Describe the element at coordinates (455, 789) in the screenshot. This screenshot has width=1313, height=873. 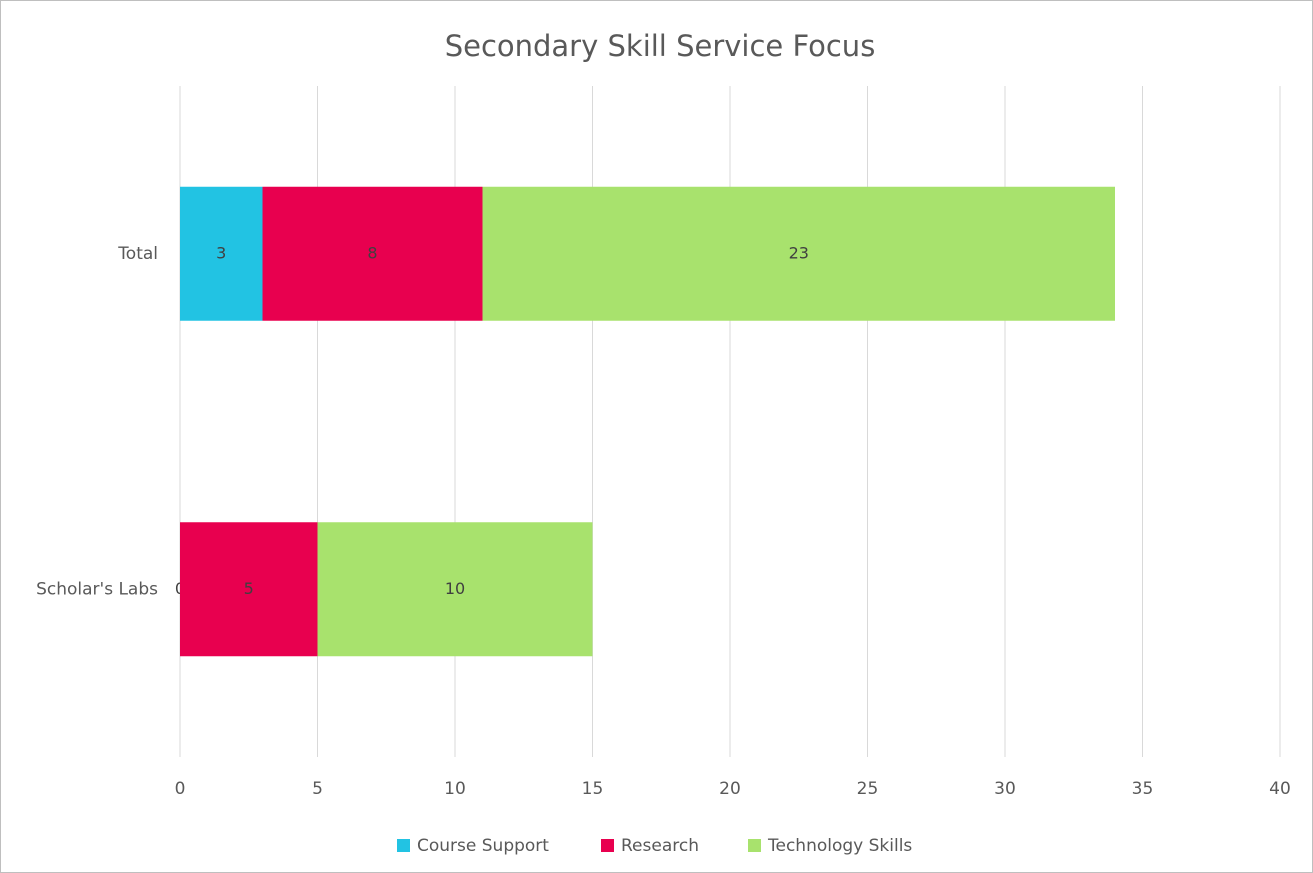
I see `x-tick-label: 10` at that location.